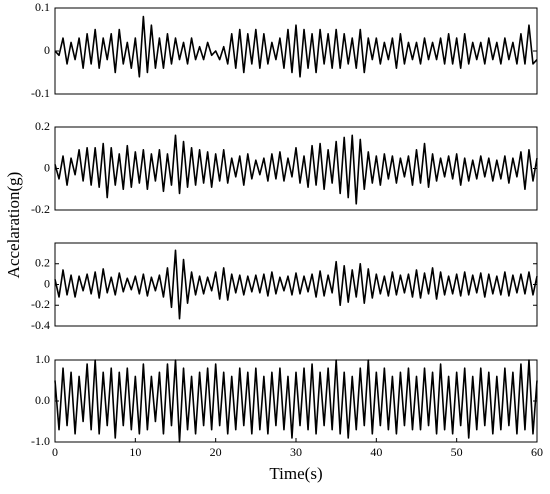 This screenshot has height=494, width=550. Describe the element at coordinates (55, 452) in the screenshot. I see `x-tick-label: 0` at that location.